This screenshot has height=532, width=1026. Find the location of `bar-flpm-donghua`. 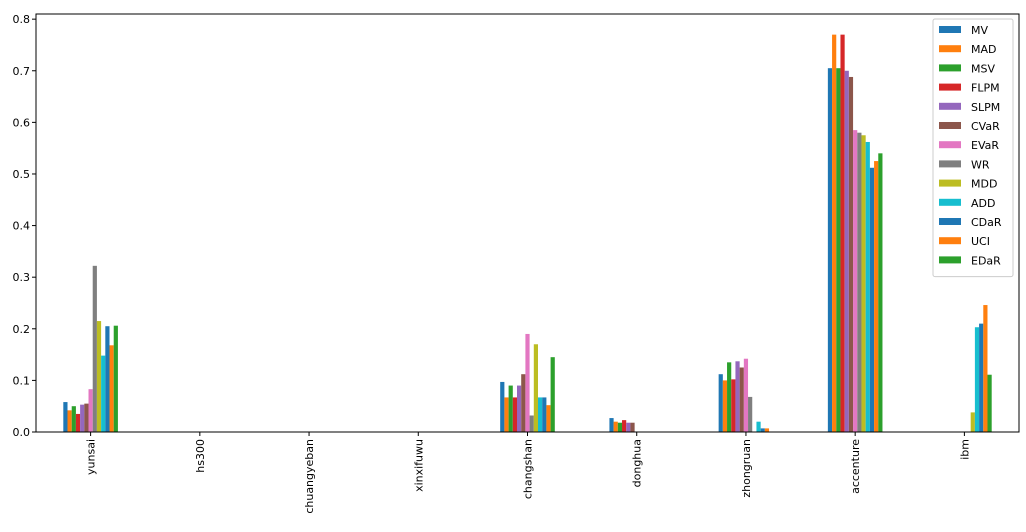

bar-flpm-donghua is located at coordinates (624, 426).